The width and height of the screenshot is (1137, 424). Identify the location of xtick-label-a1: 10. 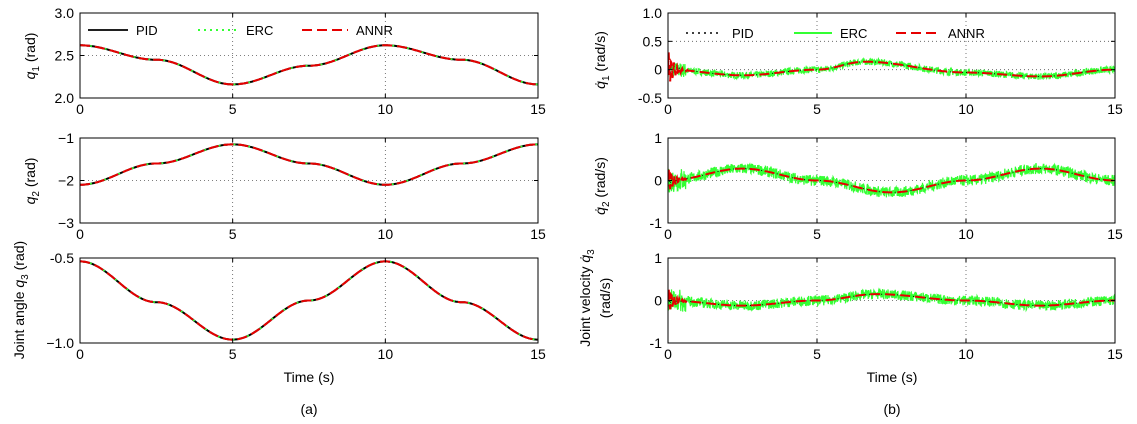
(386, 109).